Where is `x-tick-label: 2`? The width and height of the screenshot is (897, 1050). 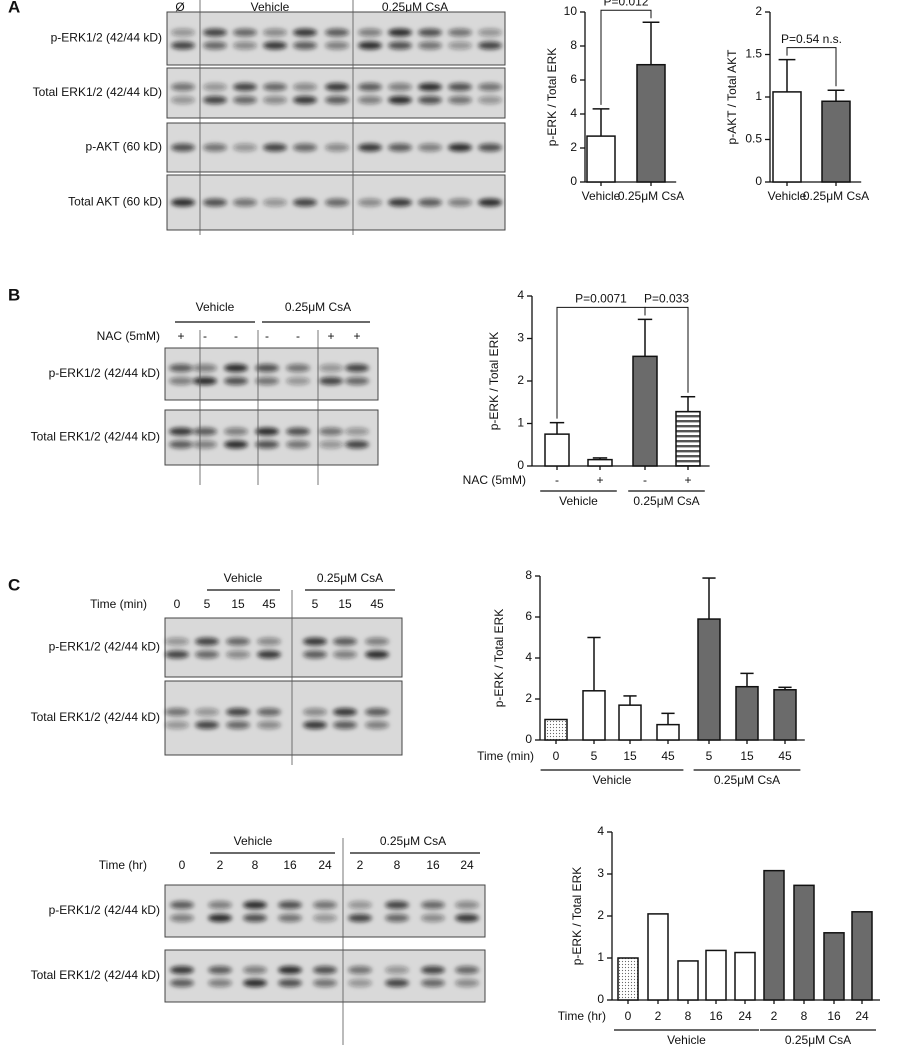 x-tick-label: 2 is located at coordinates (774, 1016).